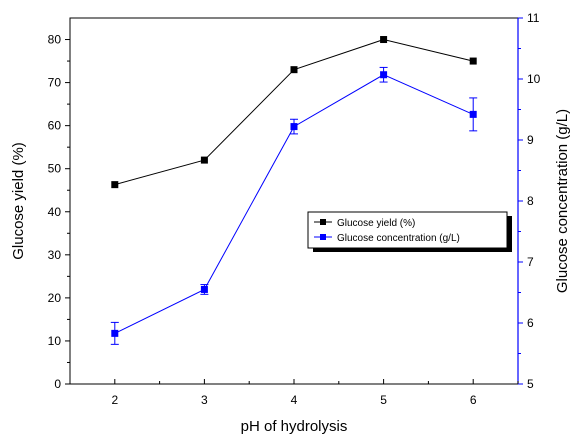  Describe the element at coordinates (55, 83) in the screenshot. I see `y-tick-label: 70` at that location.